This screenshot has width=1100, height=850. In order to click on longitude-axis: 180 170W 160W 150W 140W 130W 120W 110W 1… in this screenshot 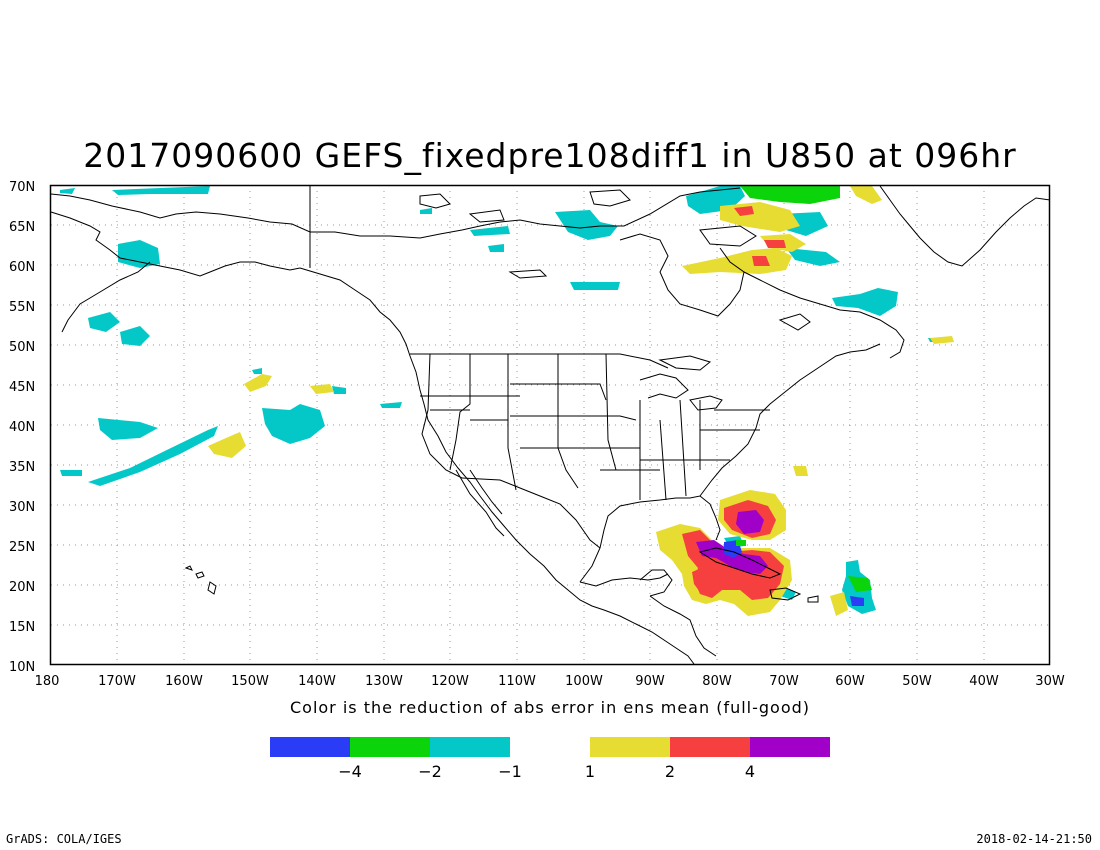, I will do `click(550, 681)`.